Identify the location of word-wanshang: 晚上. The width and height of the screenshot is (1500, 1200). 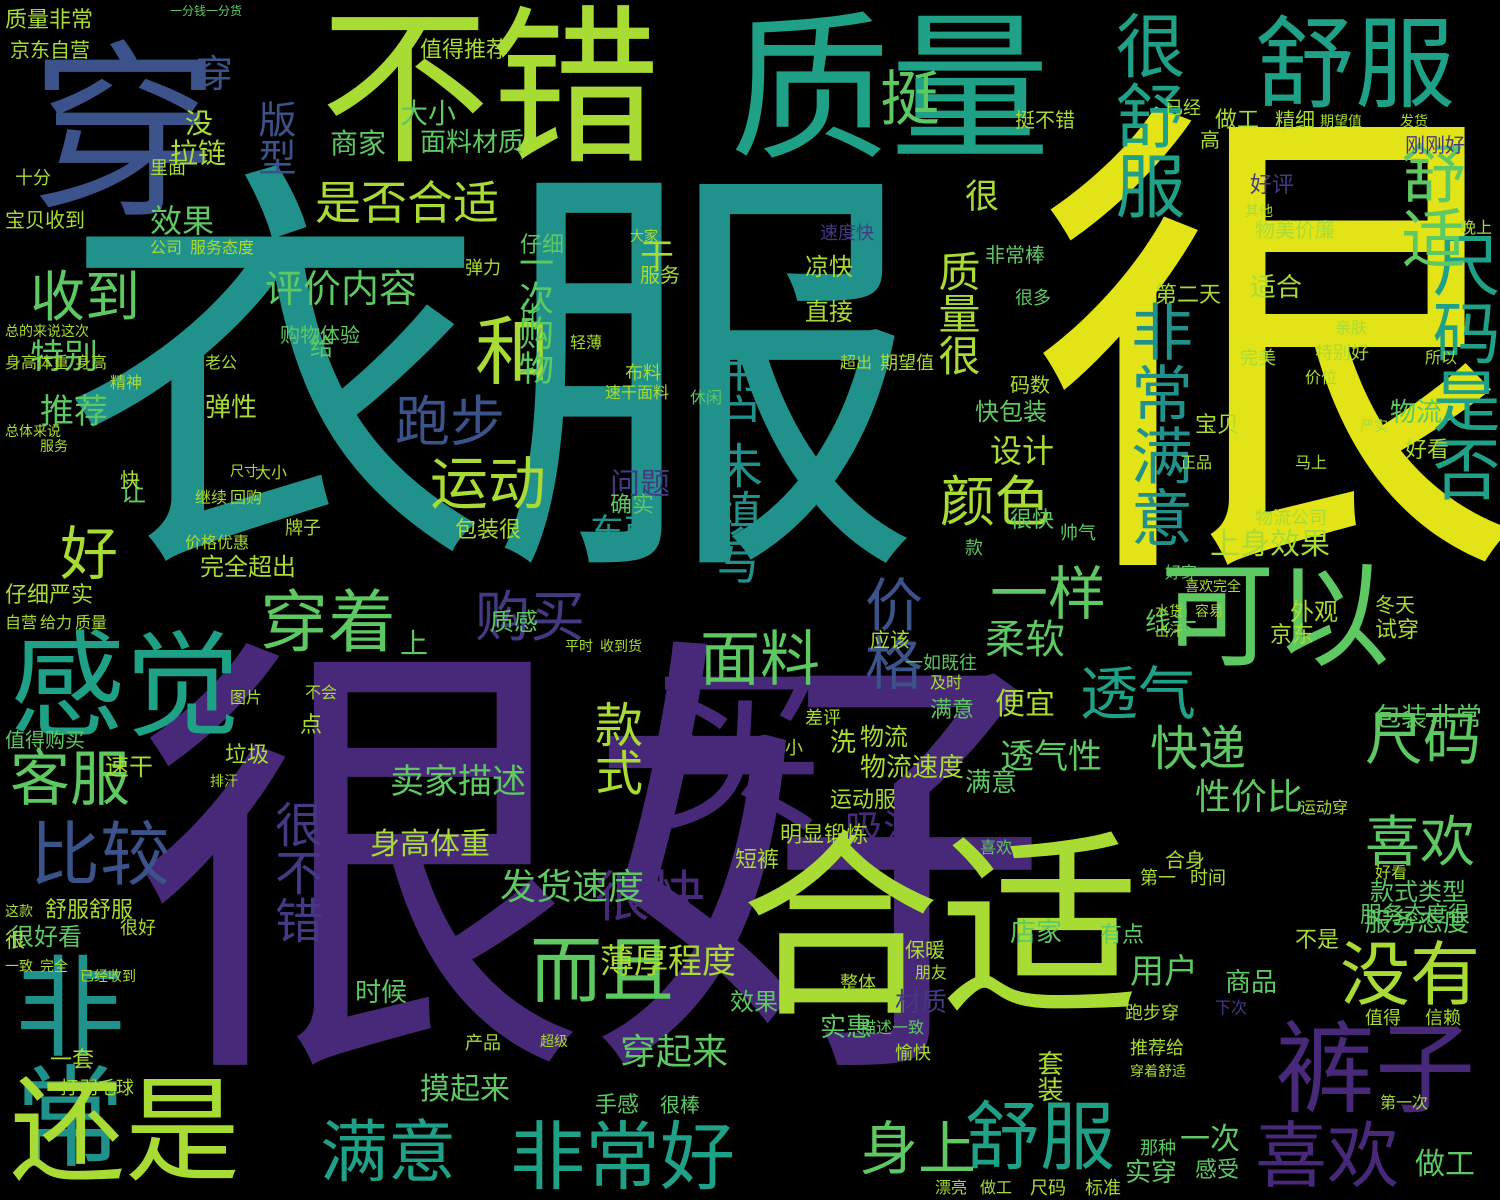
(1476, 227).